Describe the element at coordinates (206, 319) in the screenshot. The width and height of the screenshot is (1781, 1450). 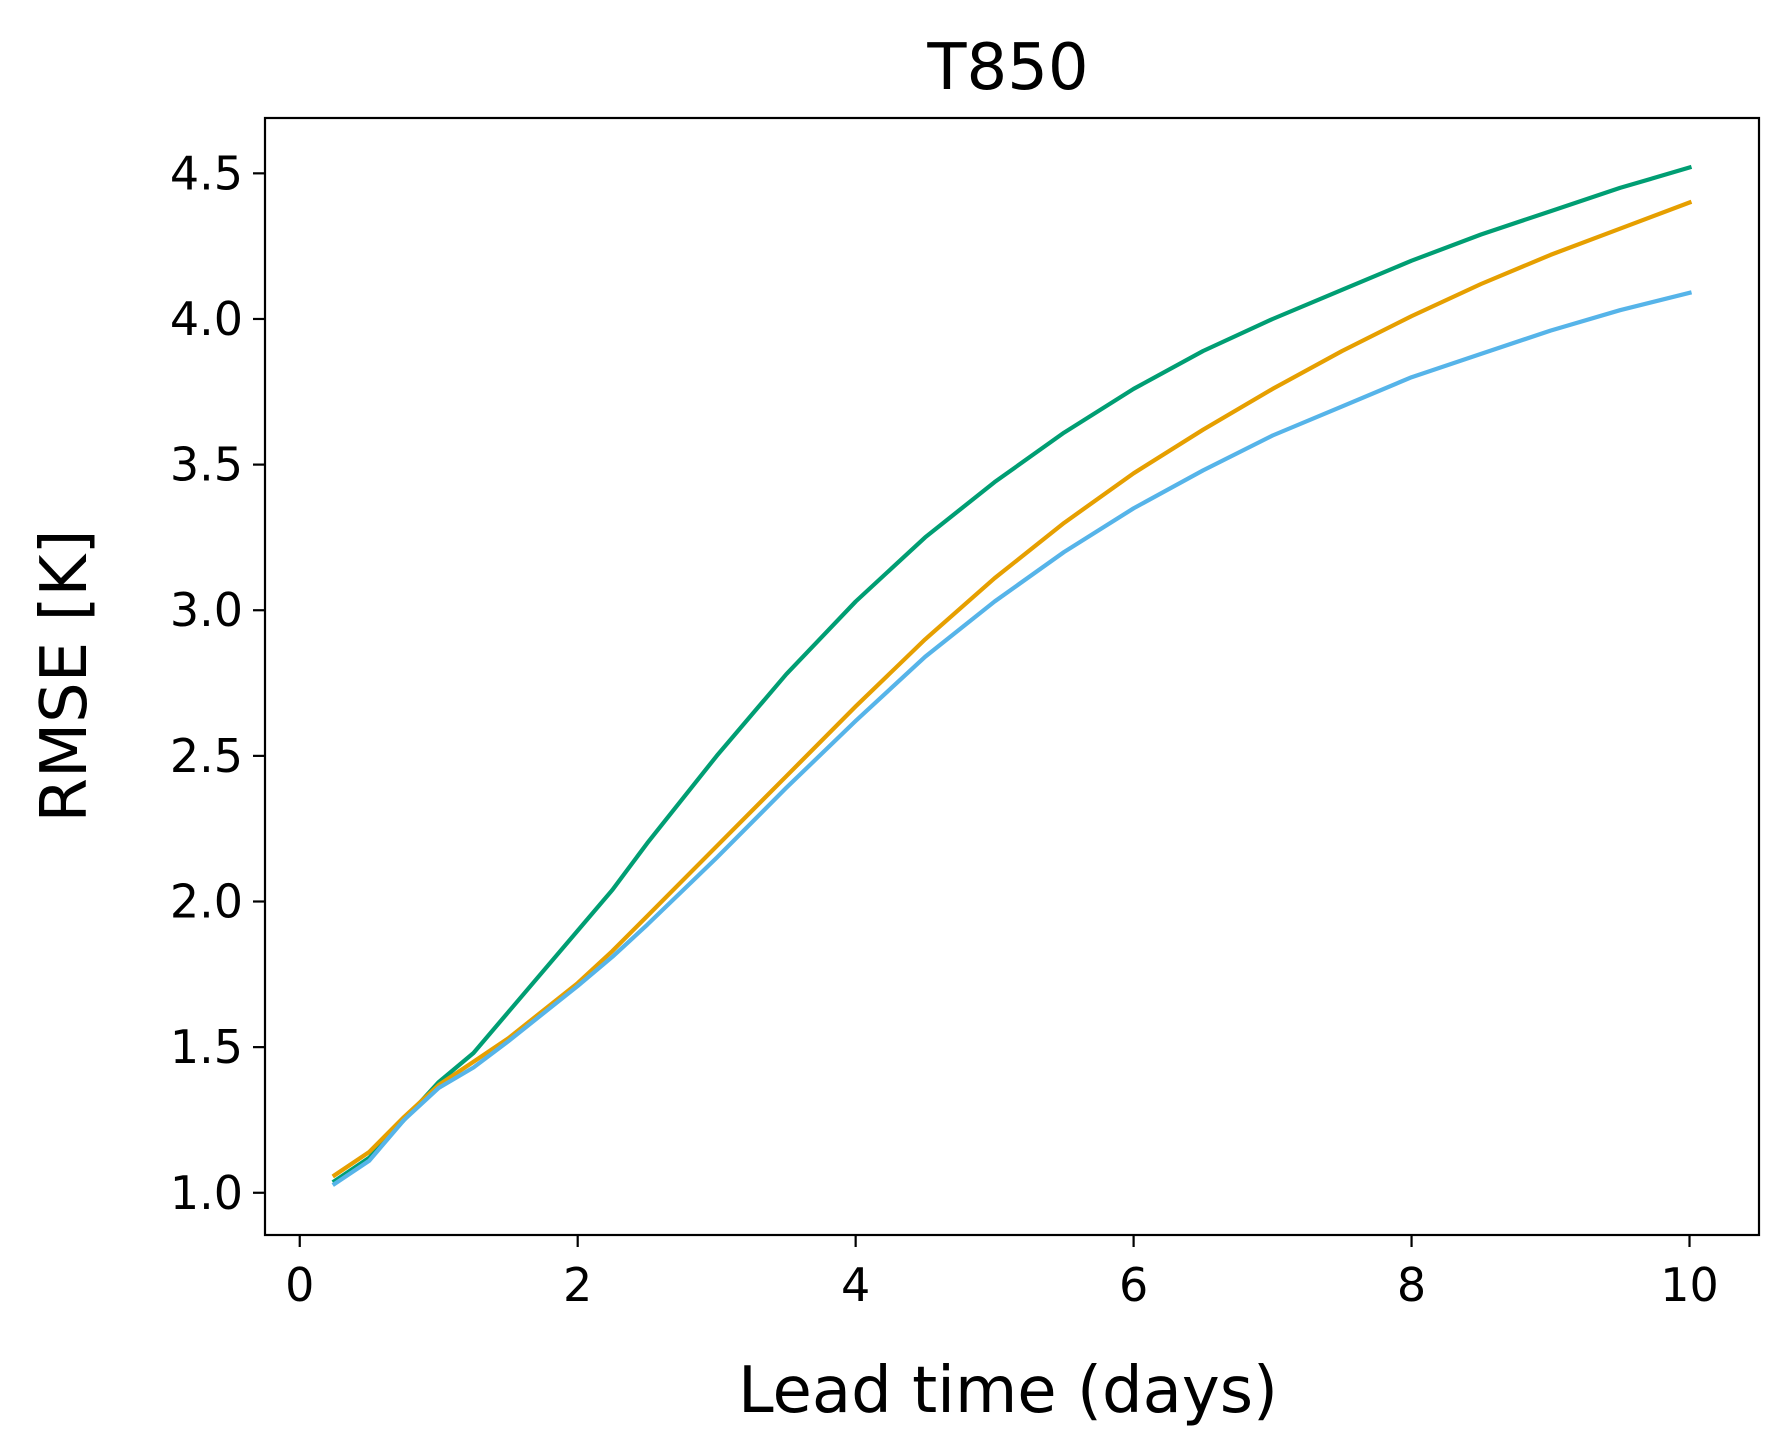
I see `y-tick-label: 4.0` at that location.